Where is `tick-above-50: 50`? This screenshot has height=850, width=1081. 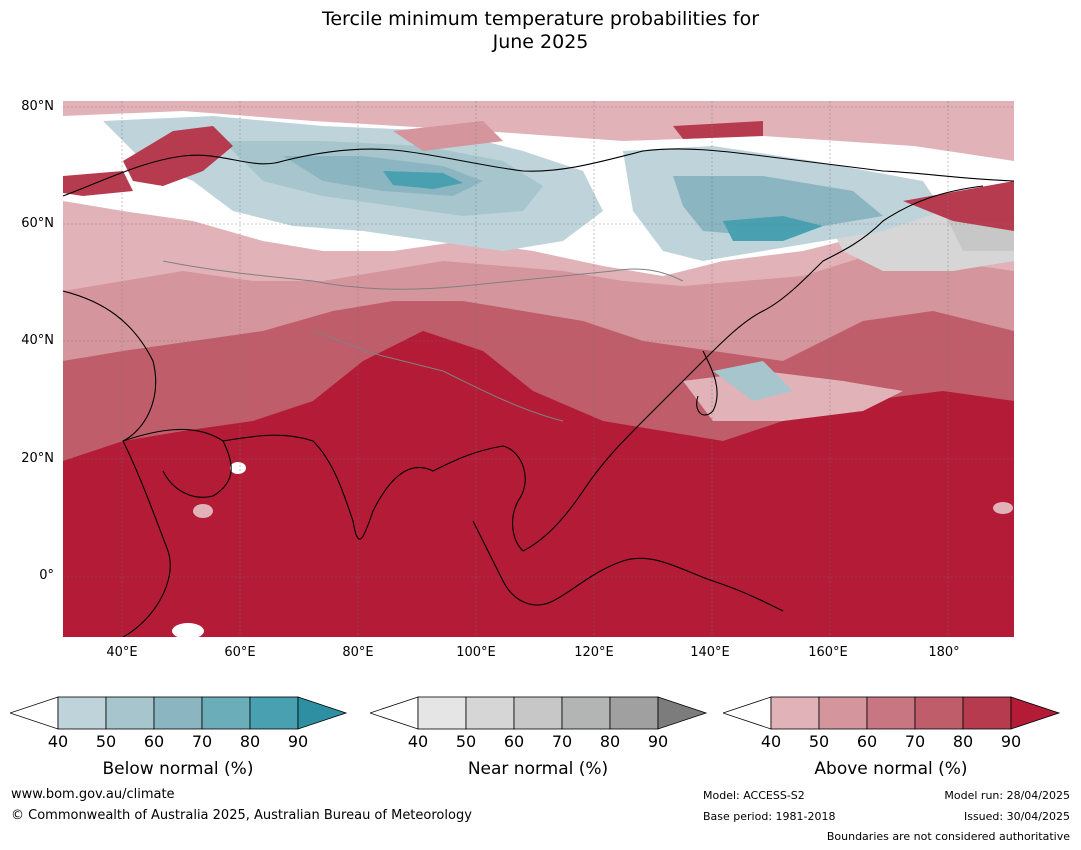 tick-above-50: 50 is located at coordinates (819, 741).